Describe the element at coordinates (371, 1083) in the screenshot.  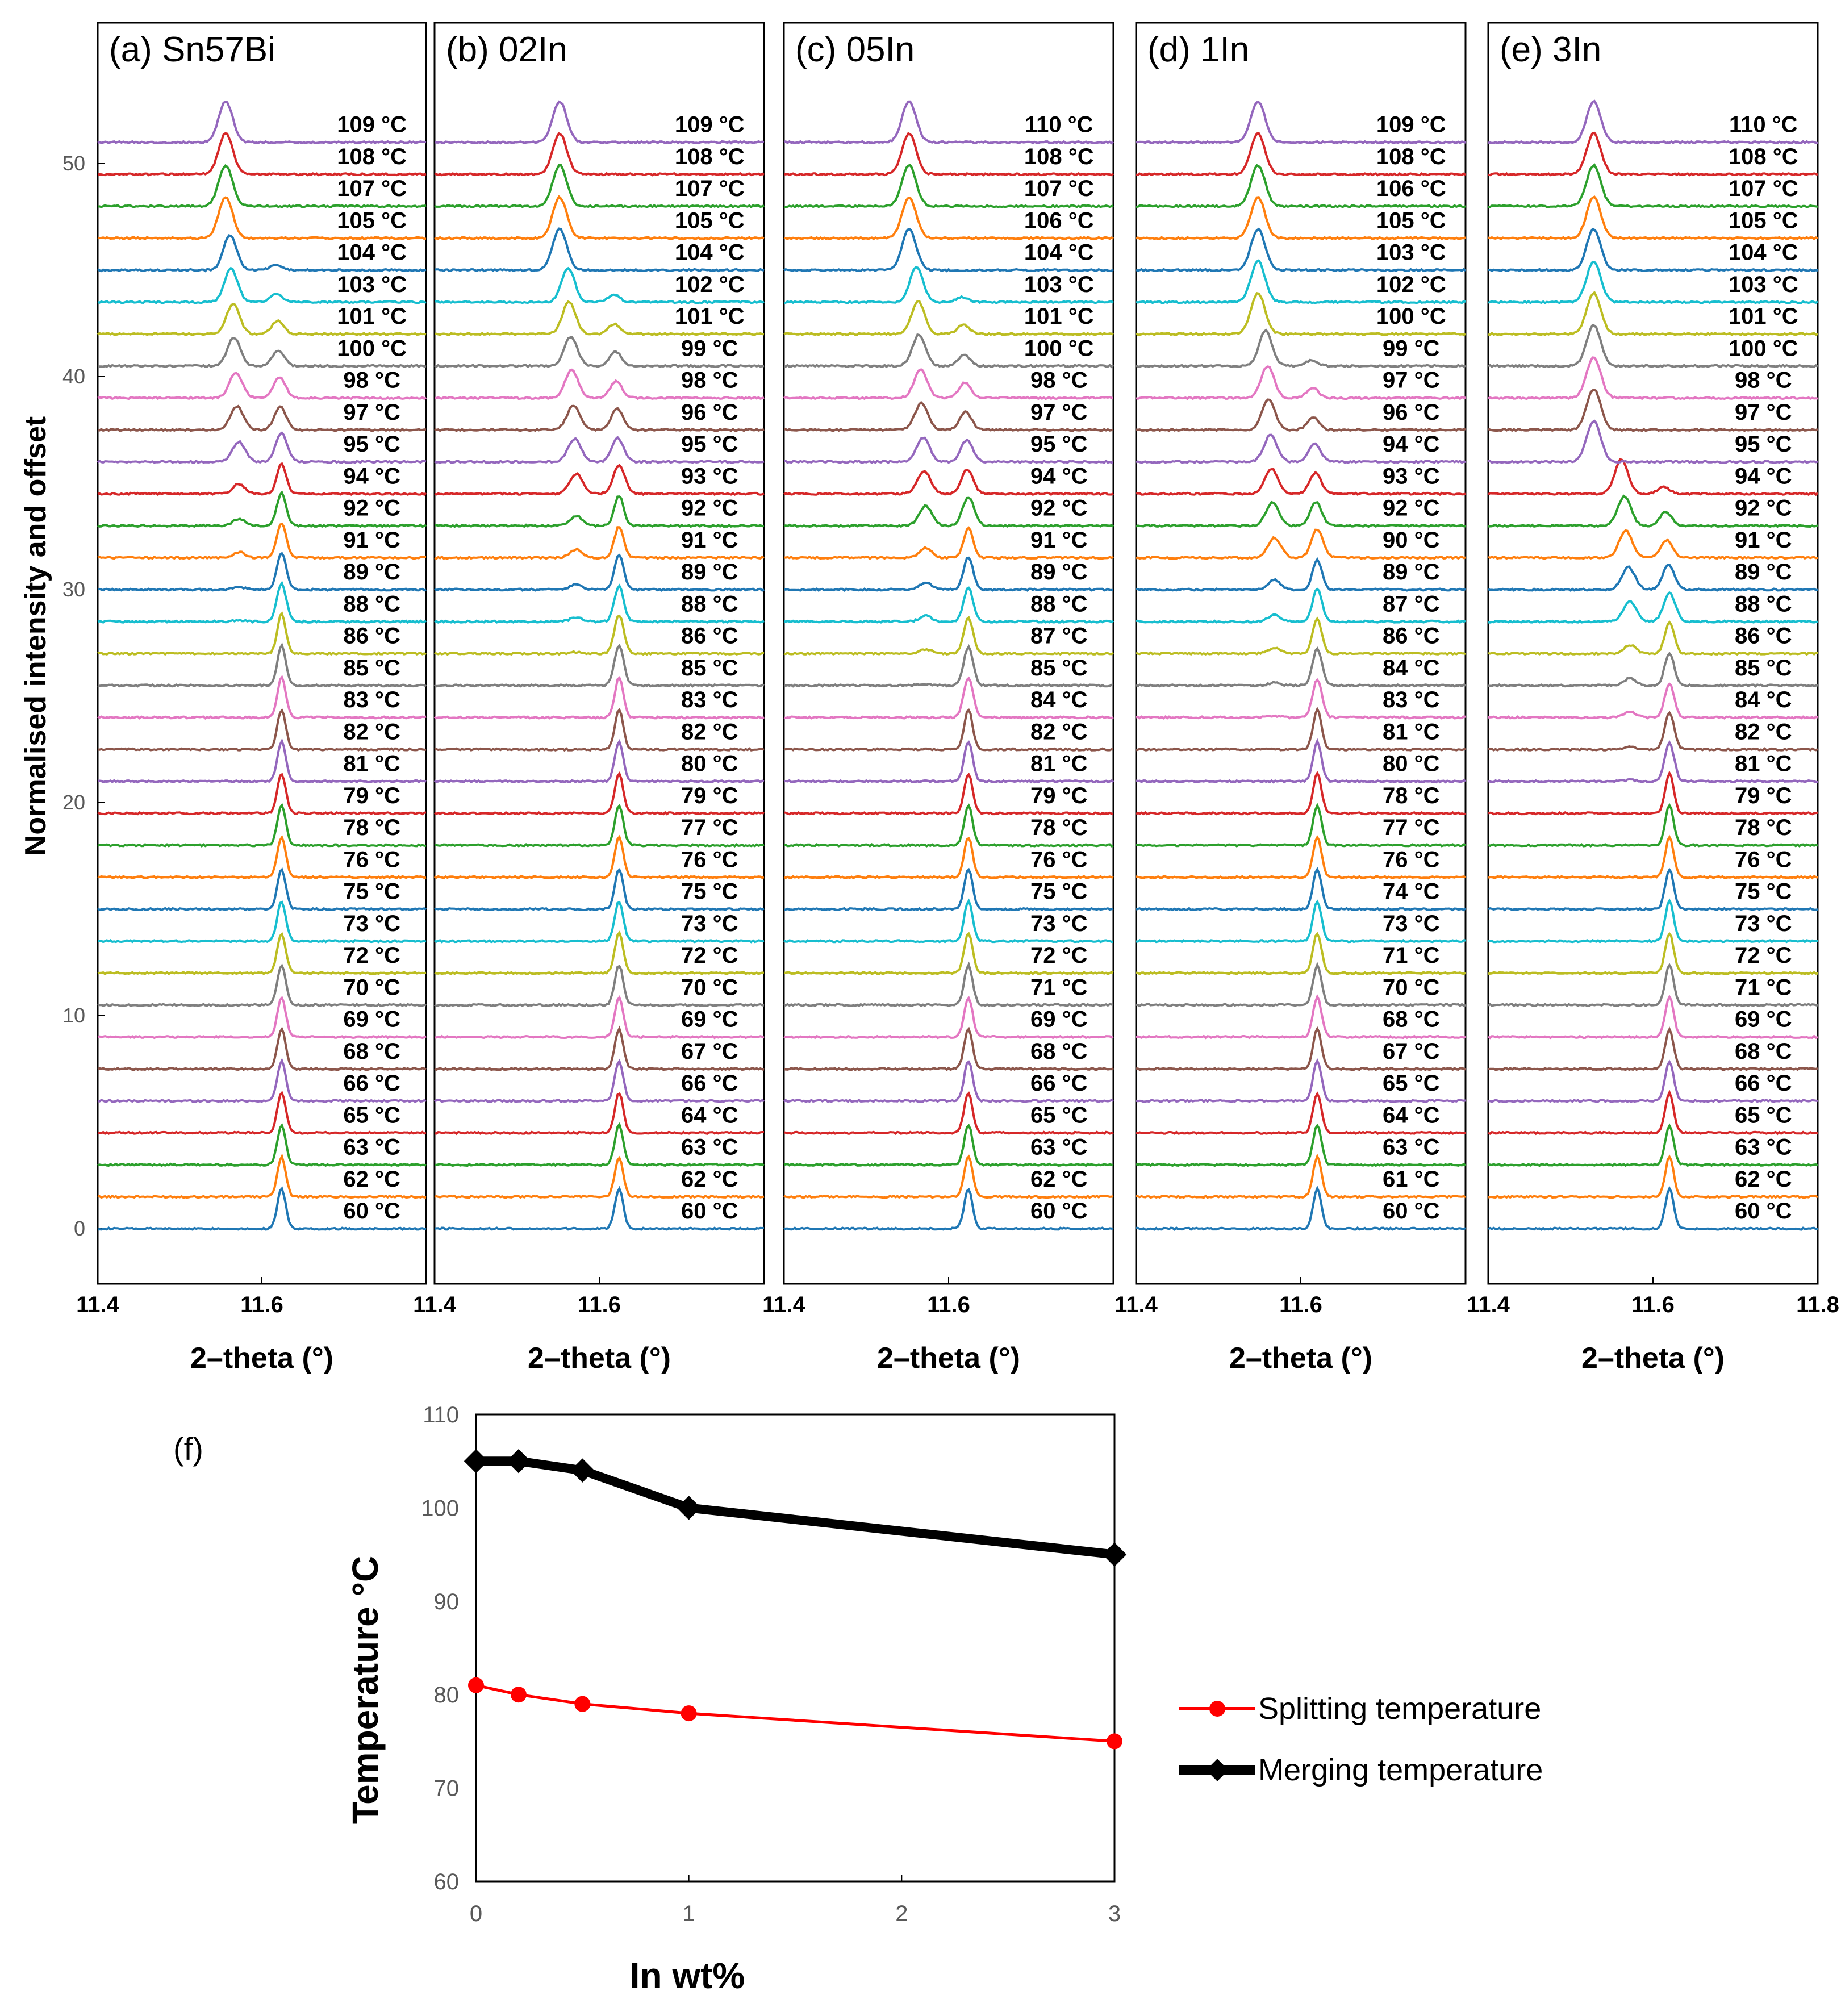
I see `temperature-label: 66 °C` at that location.